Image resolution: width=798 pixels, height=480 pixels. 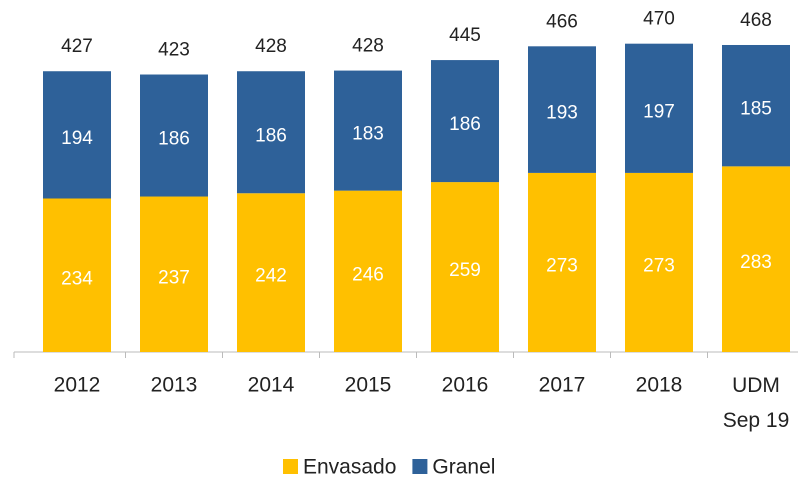 I want to click on value-label: 234, so click(x=77, y=278).